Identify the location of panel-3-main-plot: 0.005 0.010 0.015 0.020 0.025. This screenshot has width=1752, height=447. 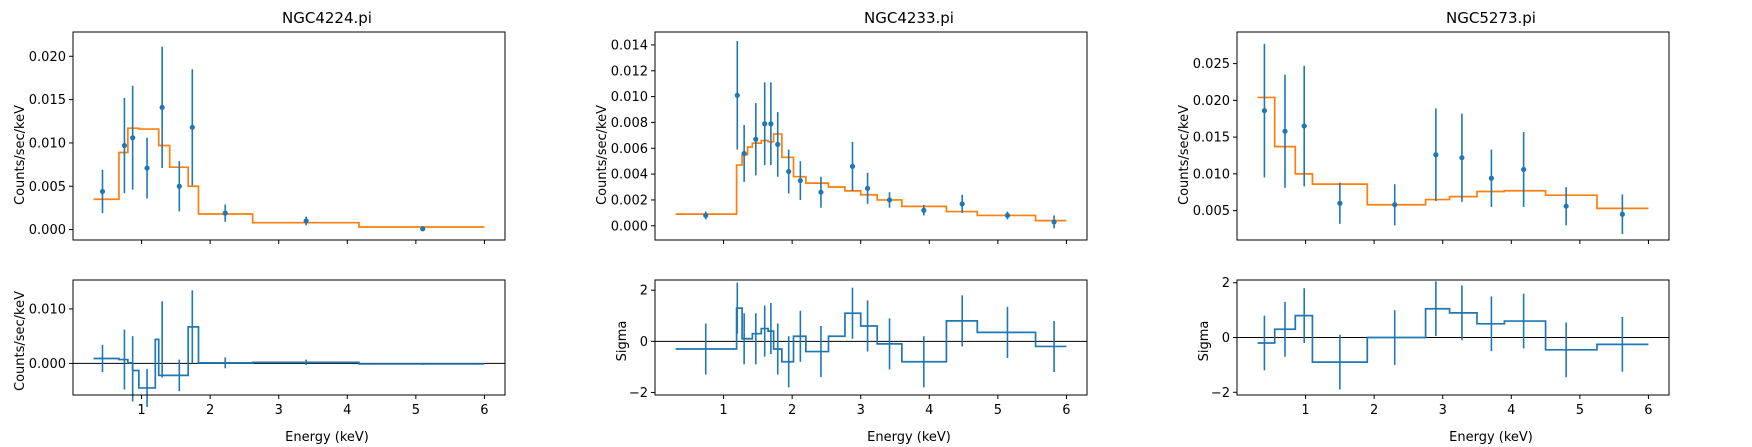
(1431, 137).